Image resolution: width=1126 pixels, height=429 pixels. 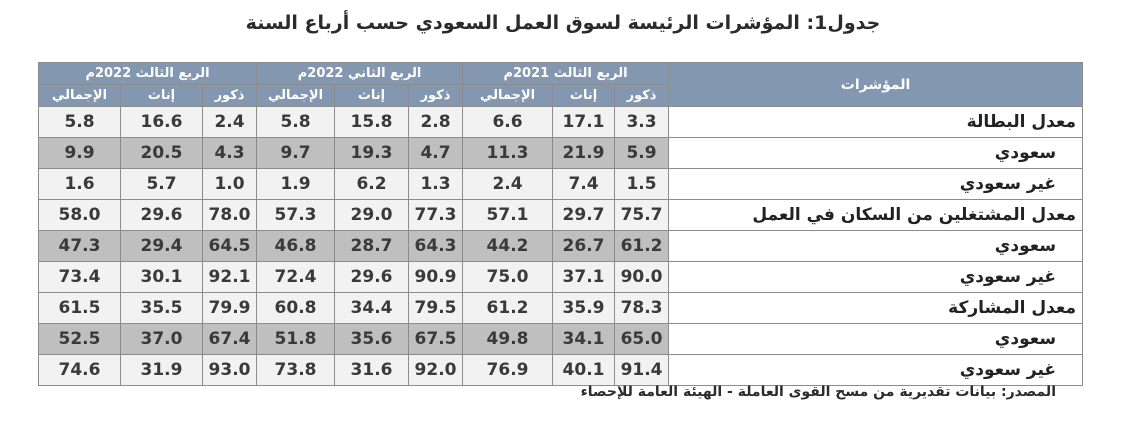 What do you see at coordinates (436, 246) in the screenshot?
I see `value-cell: 64.3` at bounding box center [436, 246].